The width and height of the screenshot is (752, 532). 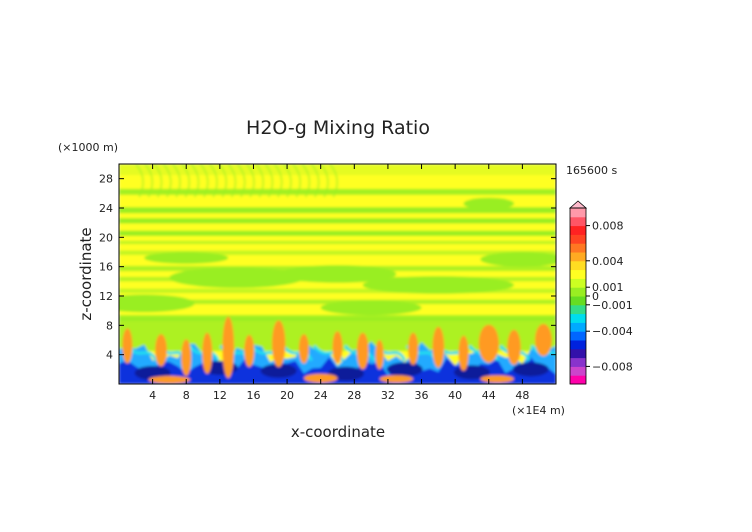 What do you see at coordinates (321, 395) in the screenshot?
I see `x-tick-label: 24` at bounding box center [321, 395].